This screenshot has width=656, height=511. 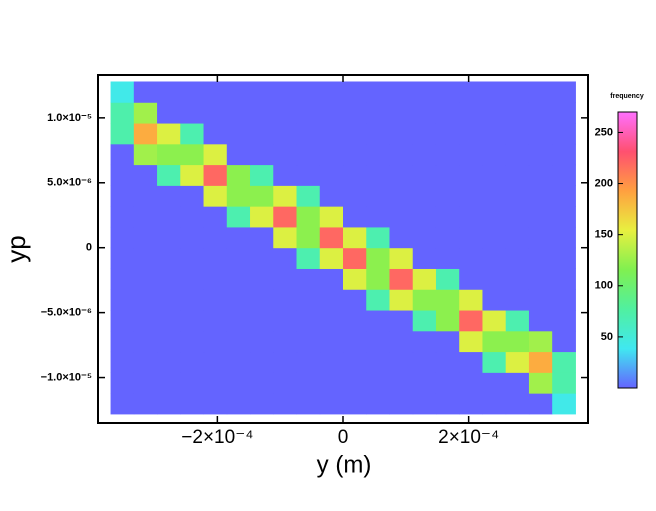 I want to click on colorbar-tick-label: 250, so click(x=604, y=132).